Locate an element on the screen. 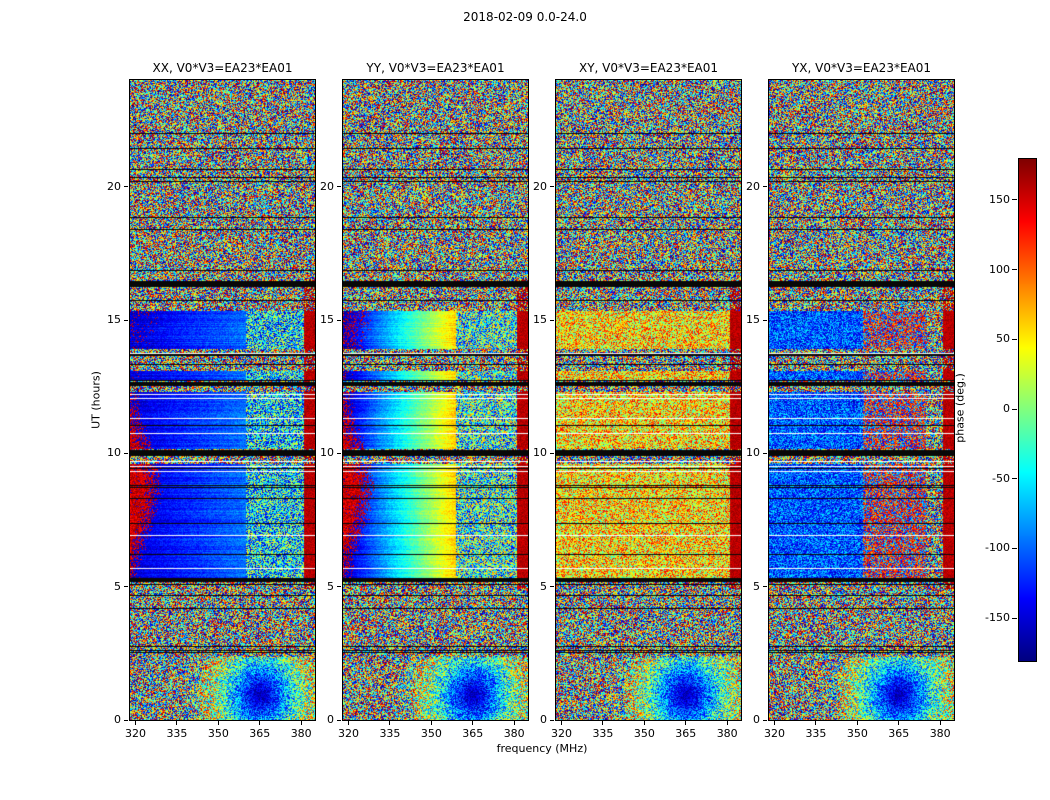  heatmap-canvas-xx is located at coordinates (222, 400).